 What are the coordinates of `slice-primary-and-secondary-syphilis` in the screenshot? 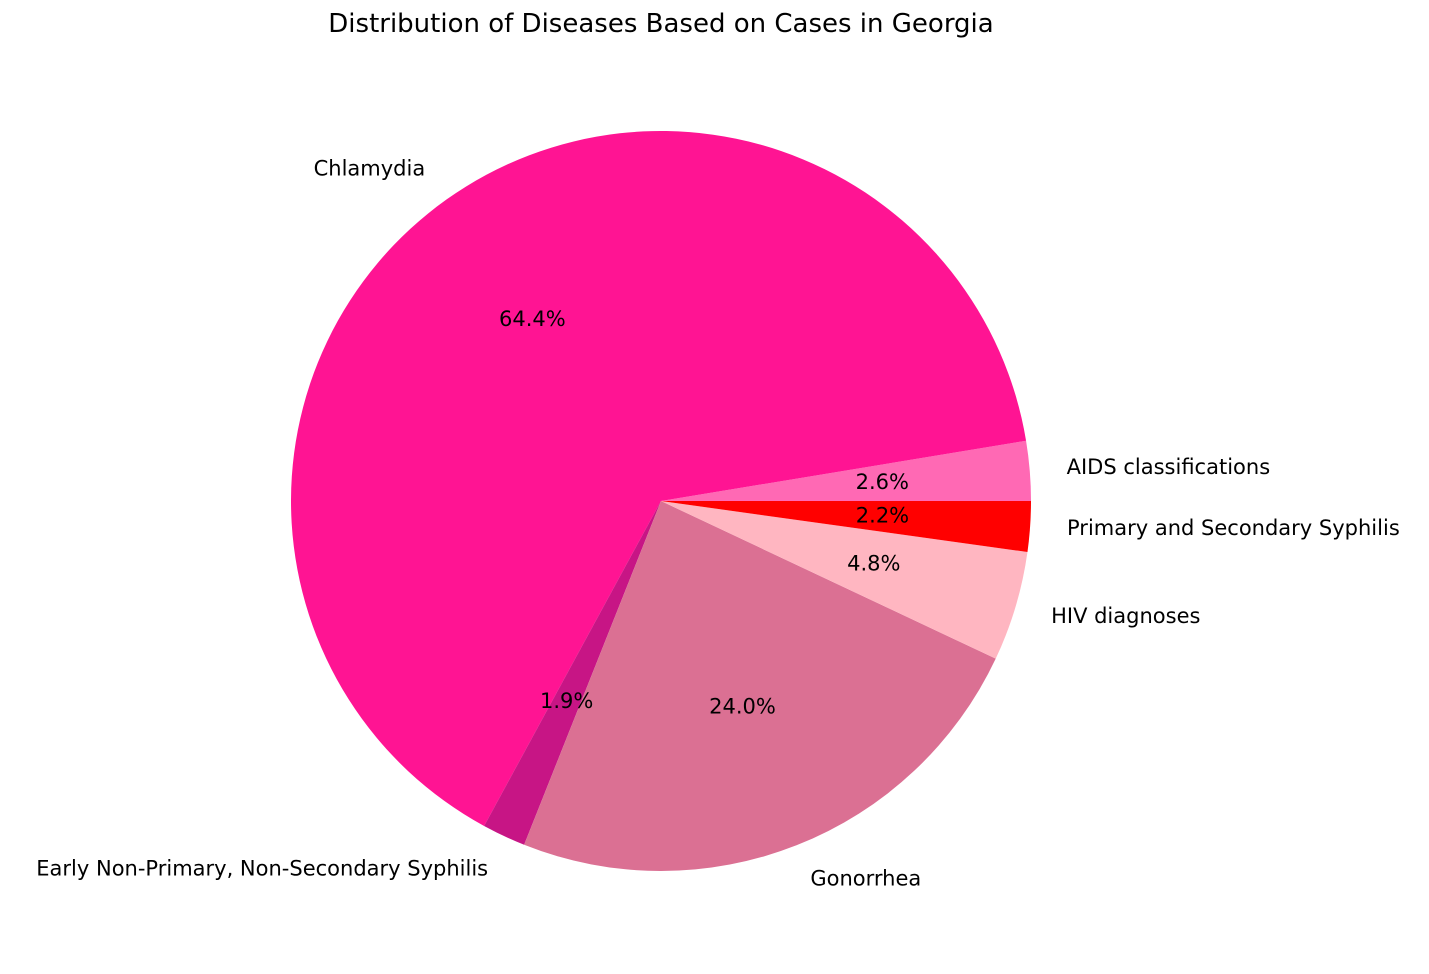 It's located at (846, 527).